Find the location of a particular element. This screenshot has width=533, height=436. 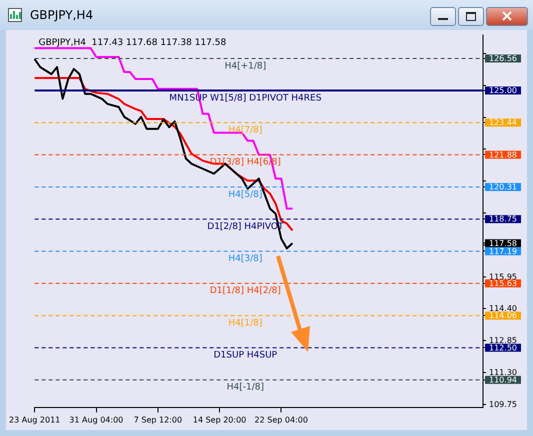

y-tick-label: 117.58 is located at coordinates (503, 243).